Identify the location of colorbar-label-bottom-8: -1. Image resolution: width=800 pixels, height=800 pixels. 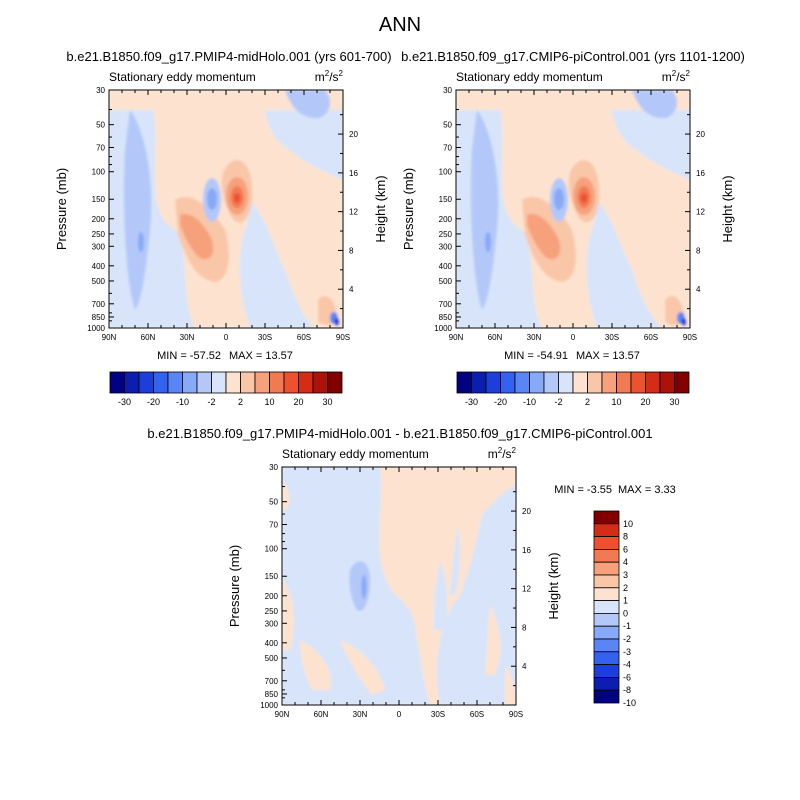
(627, 626).